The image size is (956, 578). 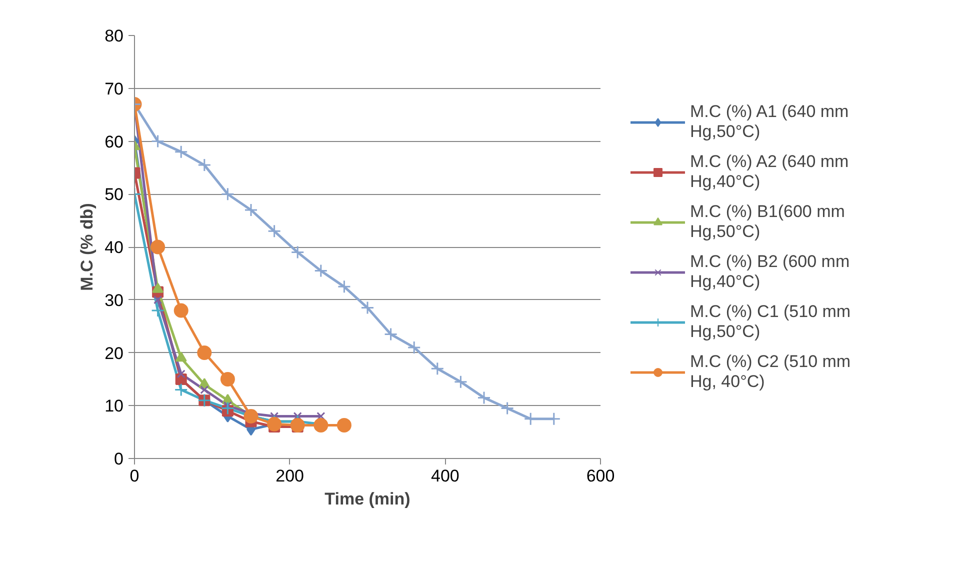 I want to click on x-tick-label: 600, so click(x=600, y=476).